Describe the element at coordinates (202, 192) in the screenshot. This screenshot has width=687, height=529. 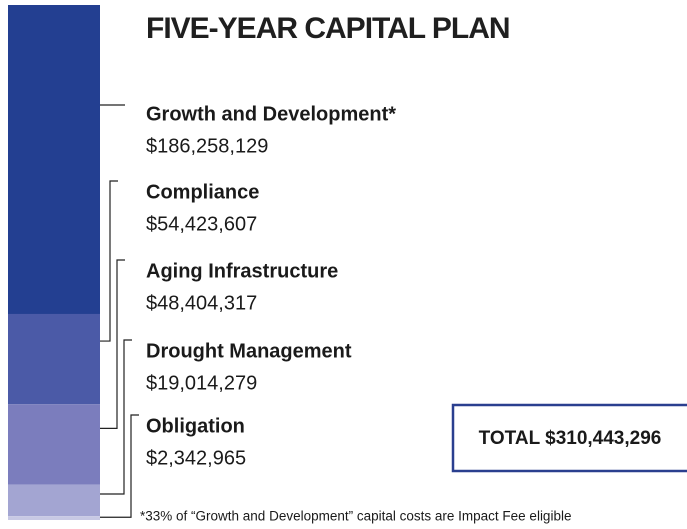
I see `legend-label: Compliance` at that location.